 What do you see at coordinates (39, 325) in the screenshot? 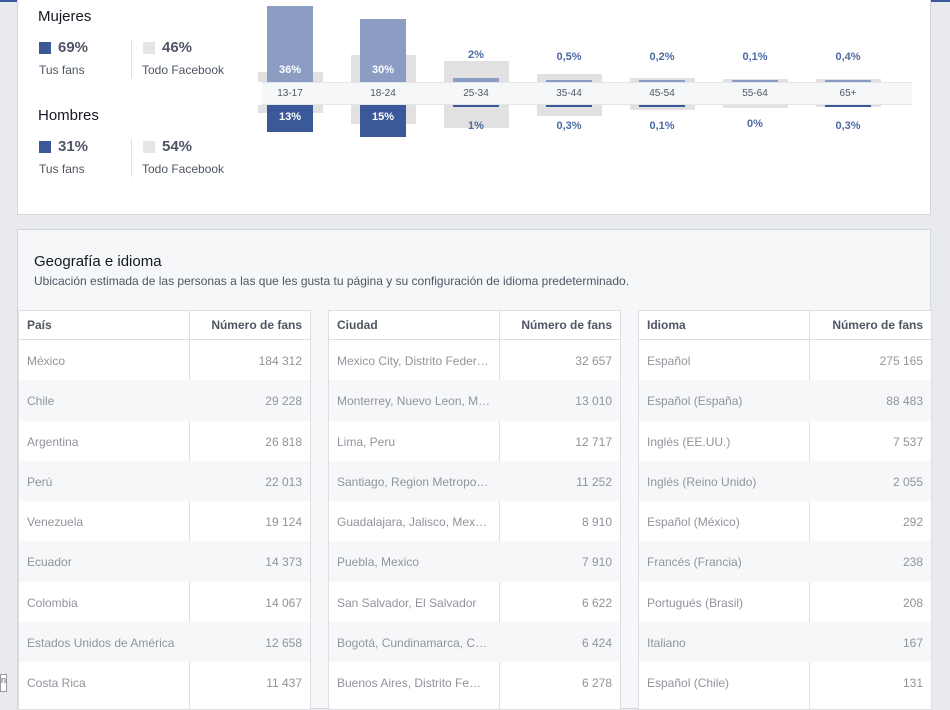
I see `column-header: País` at bounding box center [39, 325].